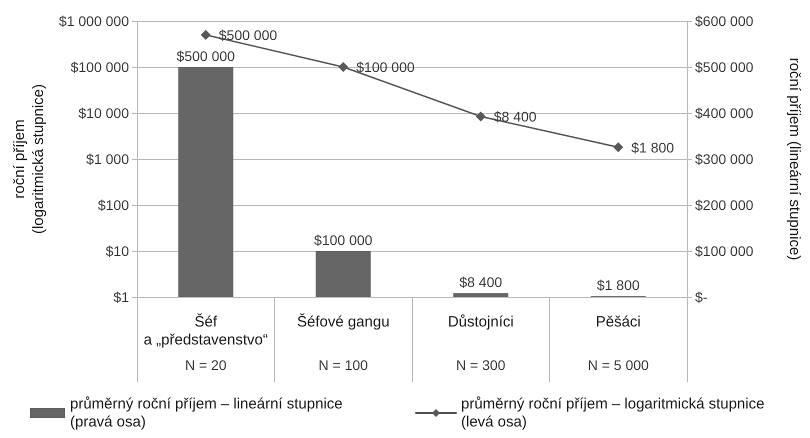  Describe the element at coordinates (121, 297) in the screenshot. I see `y-tick-label: $1` at that location.